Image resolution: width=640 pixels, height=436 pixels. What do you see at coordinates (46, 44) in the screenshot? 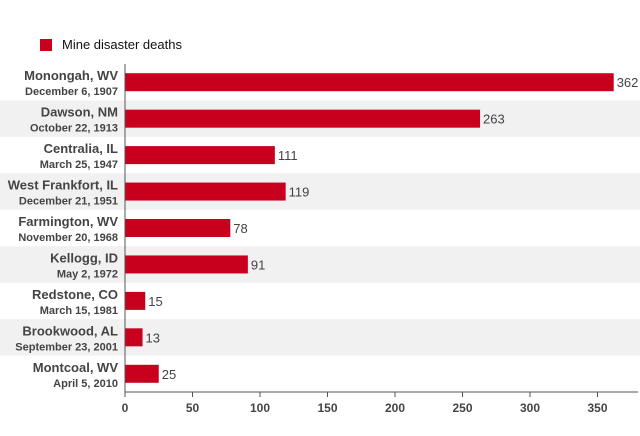
I see `legend-swatch` at bounding box center [46, 44].